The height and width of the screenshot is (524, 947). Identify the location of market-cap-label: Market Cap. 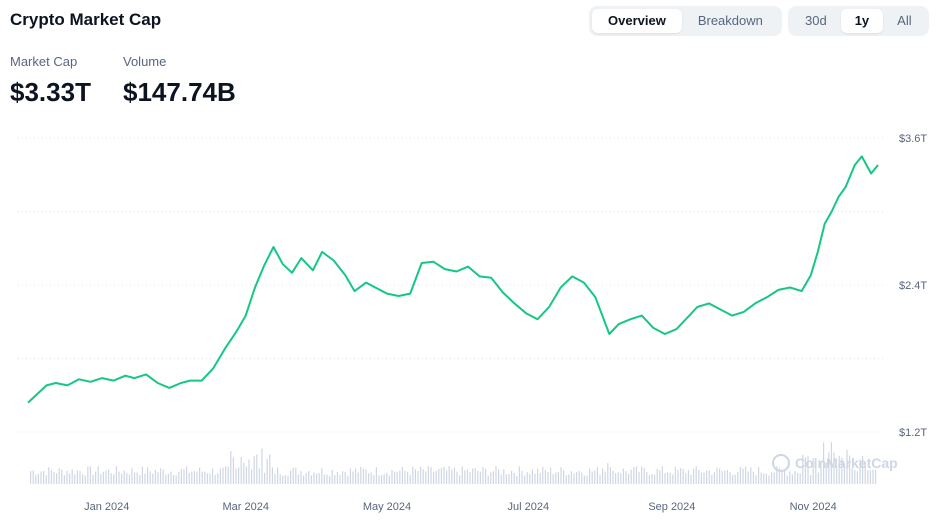
(44, 61).